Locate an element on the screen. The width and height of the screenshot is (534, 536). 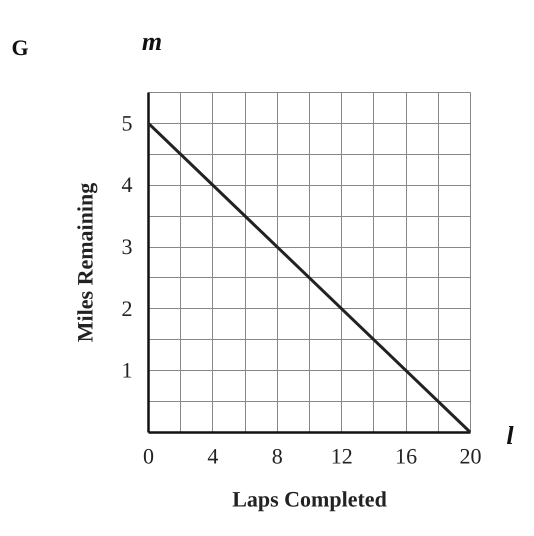
x-tick-label: 20 is located at coordinates (471, 456).